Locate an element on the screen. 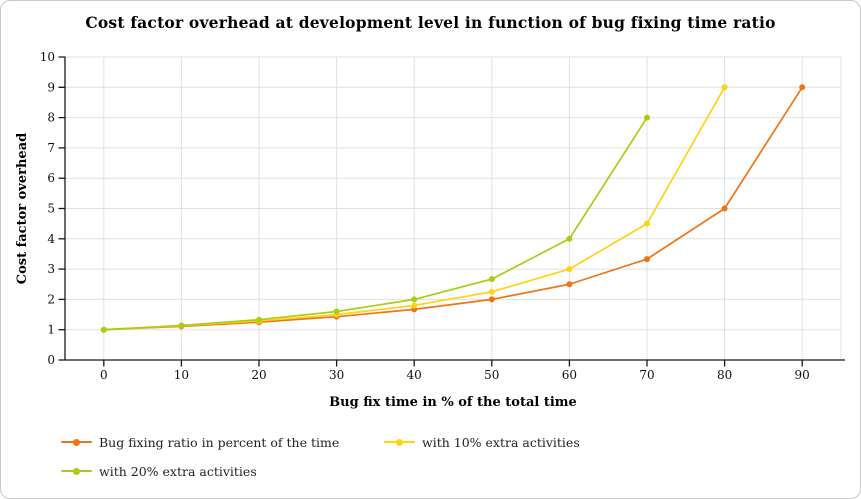  legend-item-bug-fixing-ratio: Bug fixing ratio in percent of the time is located at coordinates (200, 442).